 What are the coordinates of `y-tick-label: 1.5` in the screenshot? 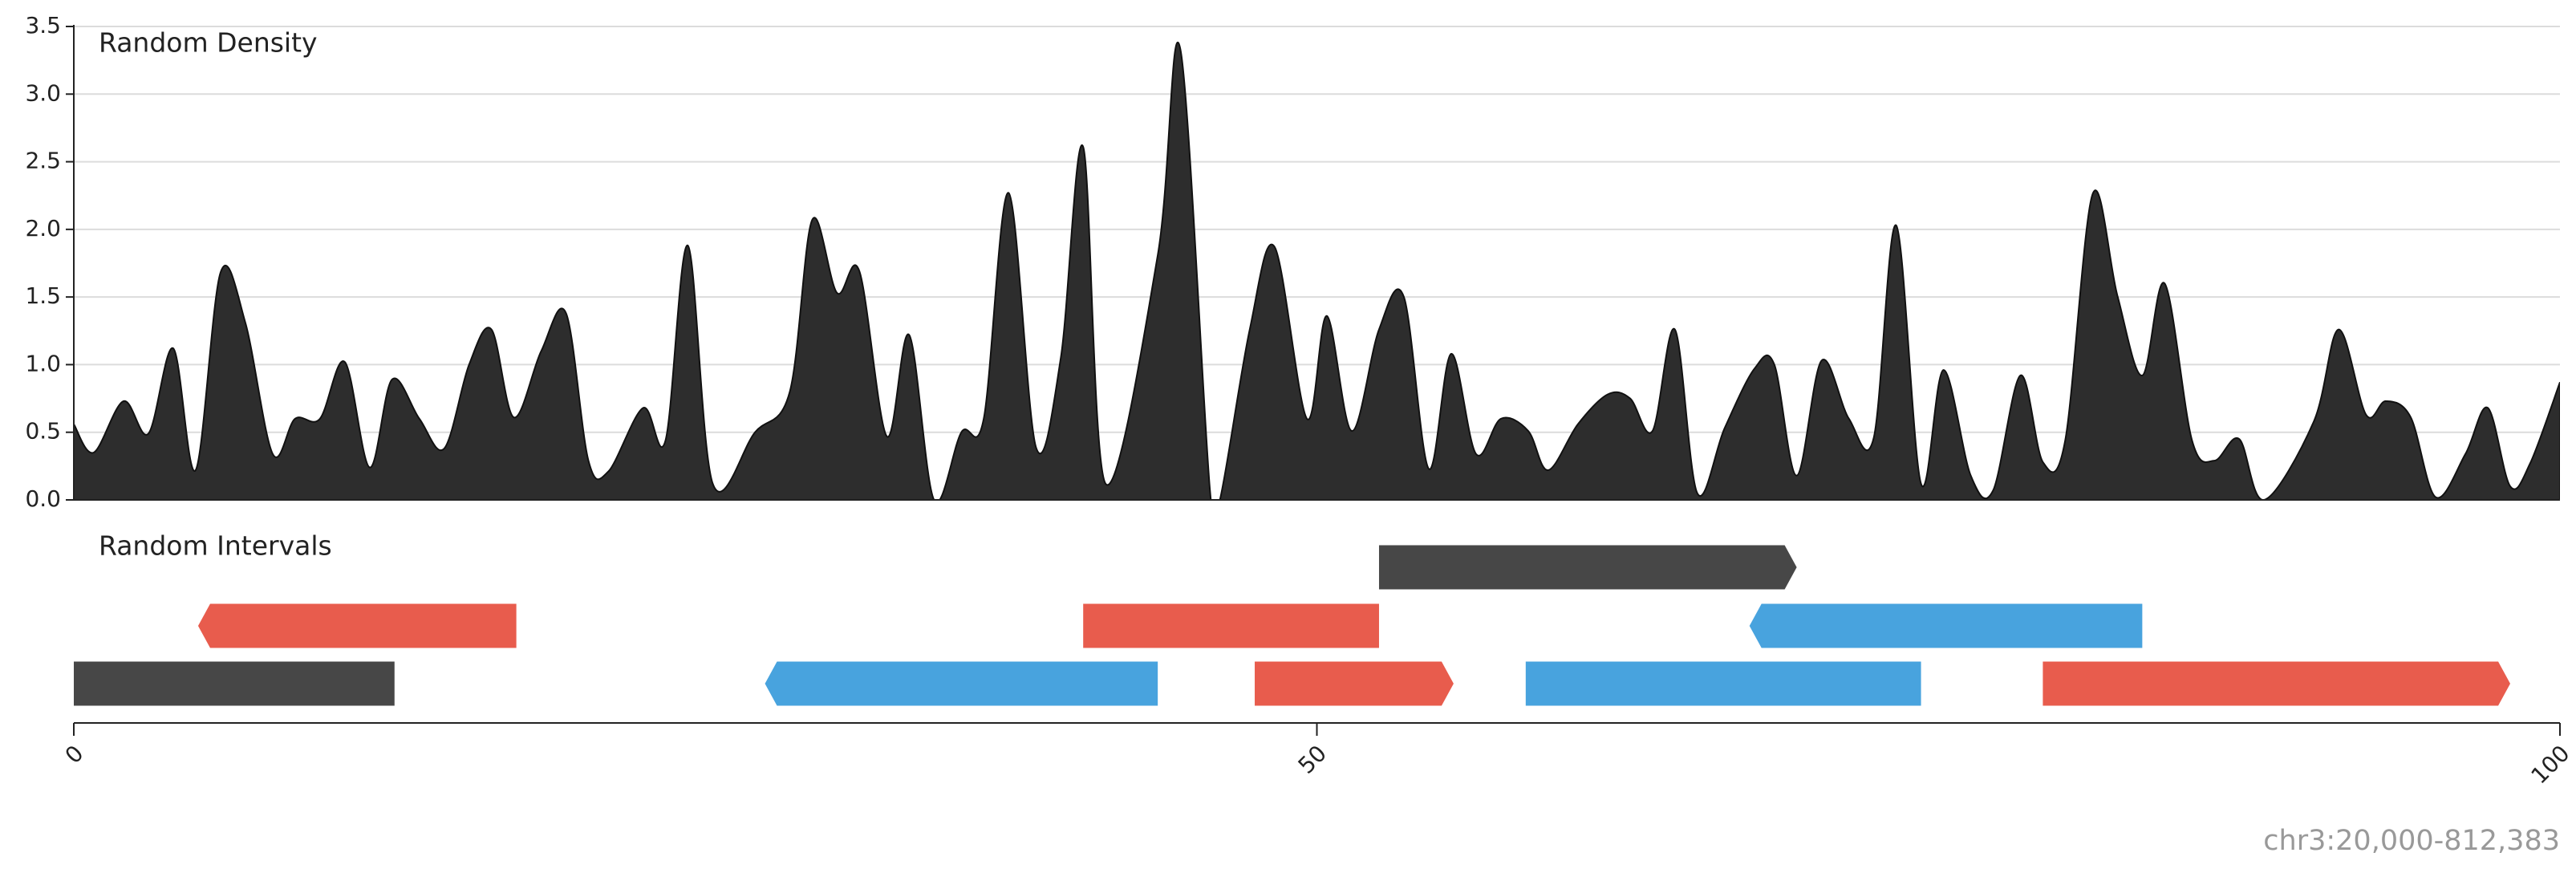 It's located at (43, 295).